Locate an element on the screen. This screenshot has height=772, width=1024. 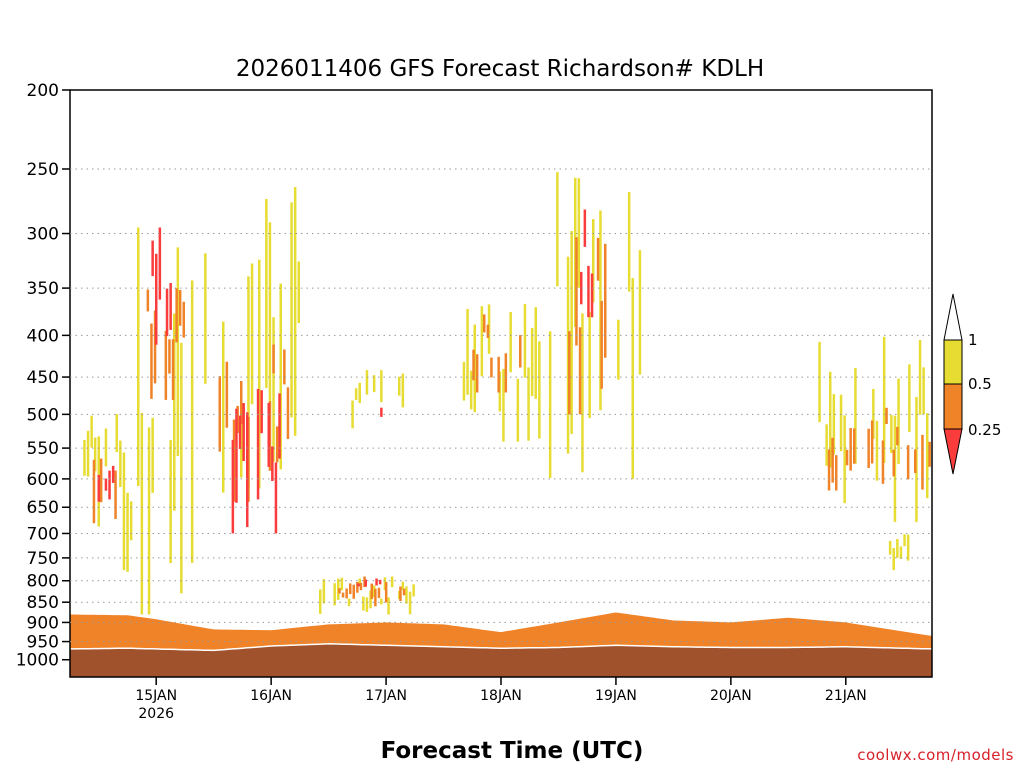
y-tick-label: 450 is located at coordinates (43, 378).